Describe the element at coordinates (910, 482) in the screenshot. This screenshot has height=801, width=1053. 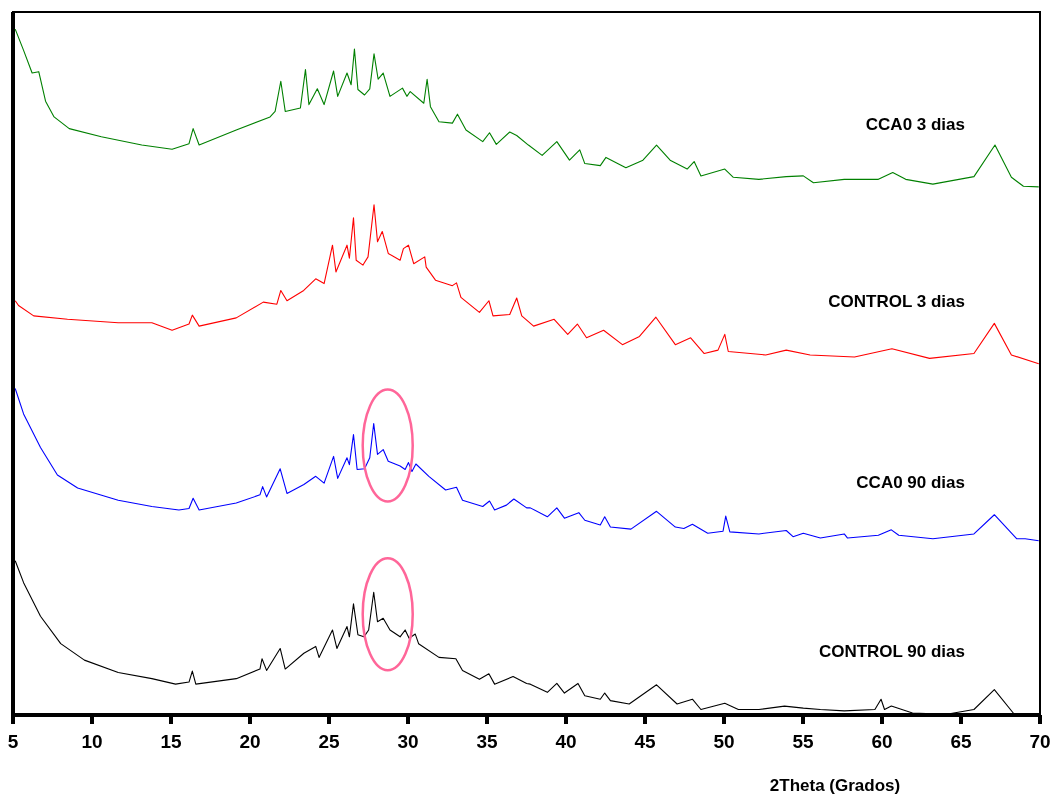
I see `text: CCA0 90 dias` at that location.